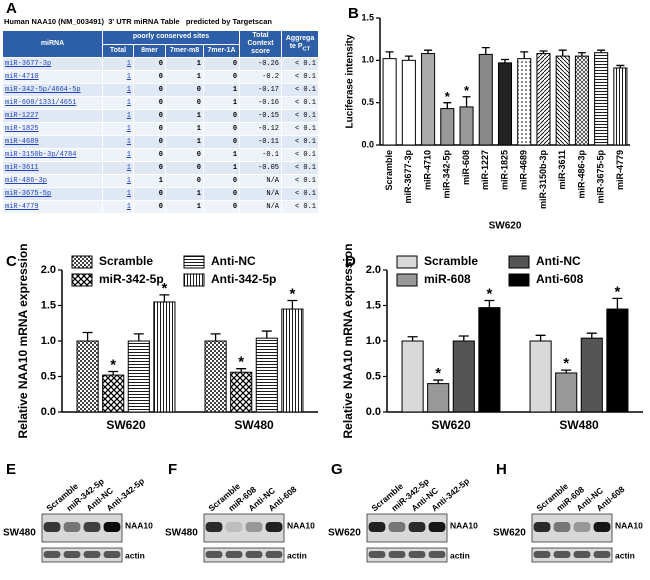  What do you see at coordinates (172, 469) in the screenshot?
I see `panel-letter: F` at bounding box center [172, 469].